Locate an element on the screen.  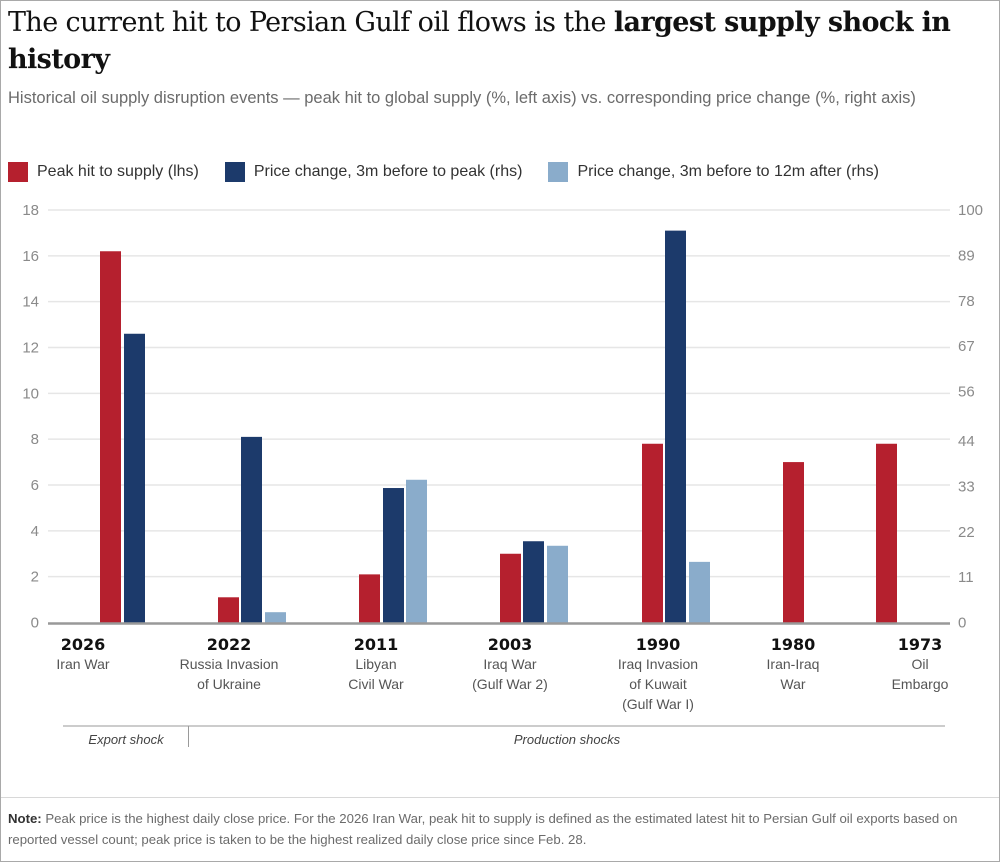
right-tick-label: 22 is located at coordinates (966, 532).